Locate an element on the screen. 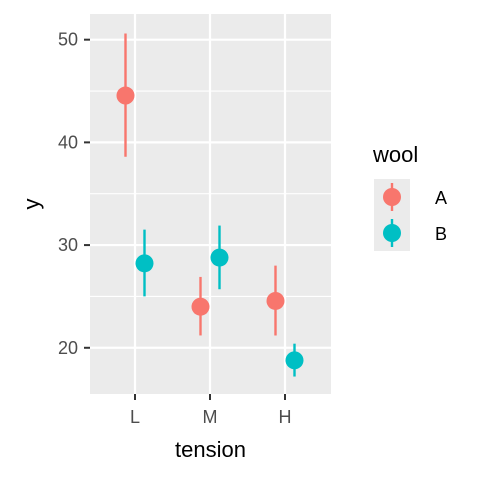 This screenshot has width=480, height=480. pointrange-B-L is located at coordinates (144, 263).